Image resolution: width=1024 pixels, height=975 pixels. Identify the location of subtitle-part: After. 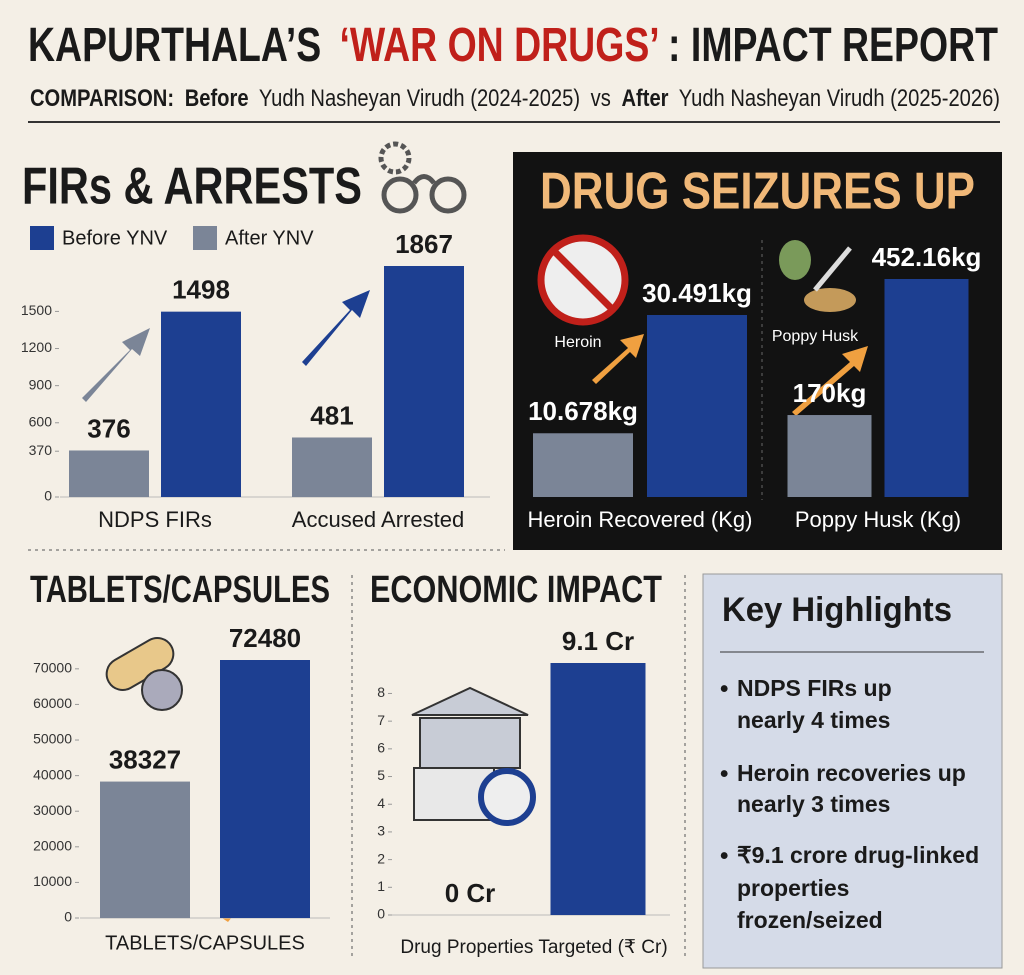
(644, 98).